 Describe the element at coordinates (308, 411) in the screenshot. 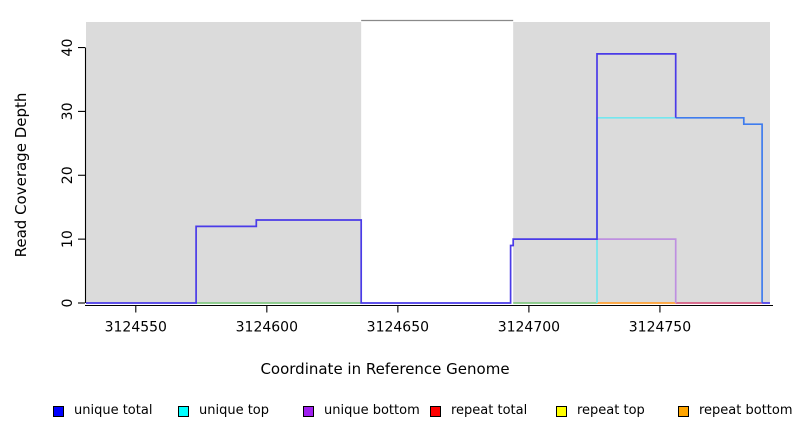

I see `unique-bottom-swatch-icon` at that location.